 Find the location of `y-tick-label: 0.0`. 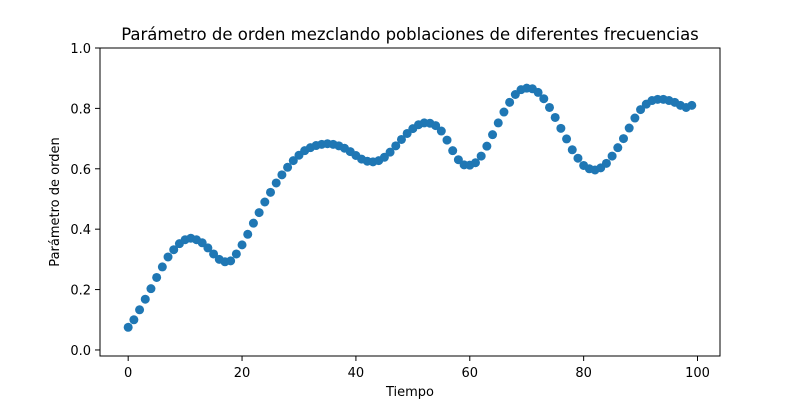

y-tick-label: 0.0 is located at coordinates (80, 351).